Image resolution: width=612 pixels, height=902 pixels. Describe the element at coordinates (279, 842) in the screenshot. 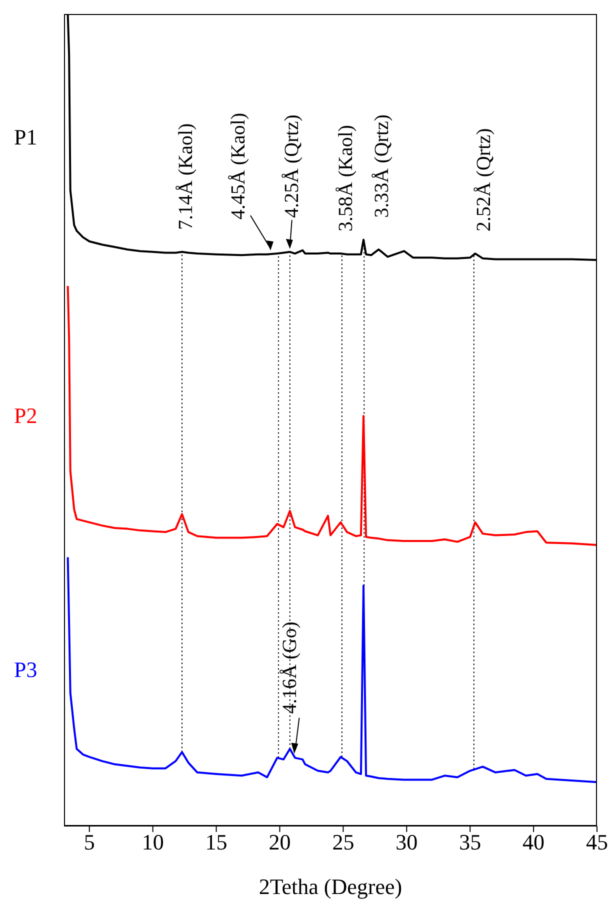

I see `x-tick-label: 20` at that location.